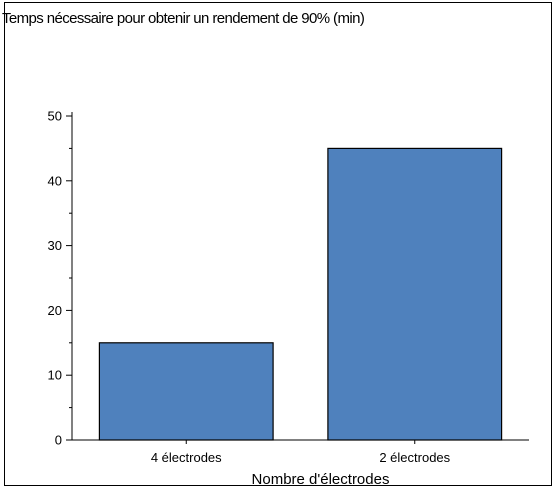 This screenshot has width=554, height=488. What do you see at coordinates (55, 116) in the screenshot?
I see `y-tick-label: 50` at bounding box center [55, 116].